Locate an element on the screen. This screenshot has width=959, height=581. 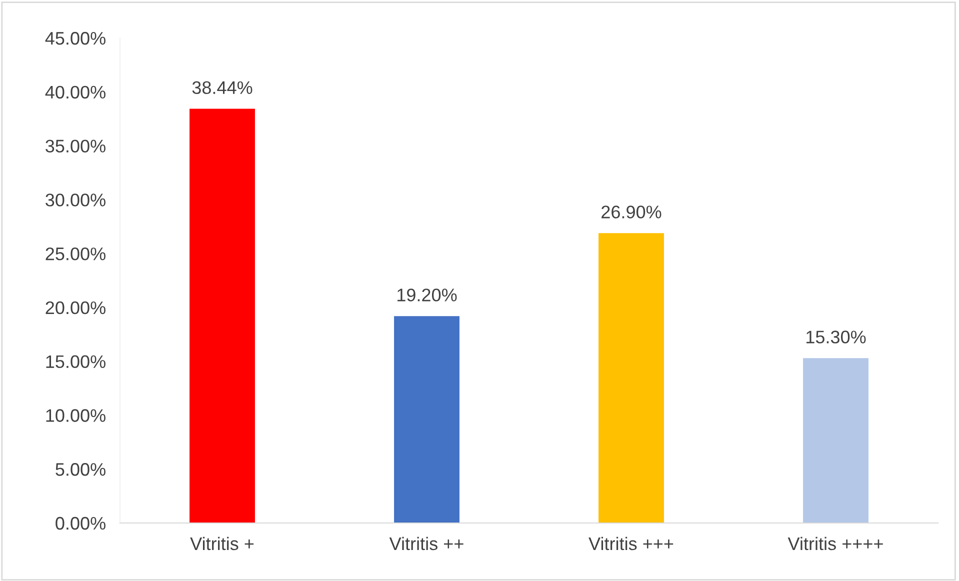
x-tick-label: Vitritis +++ is located at coordinates (631, 543).